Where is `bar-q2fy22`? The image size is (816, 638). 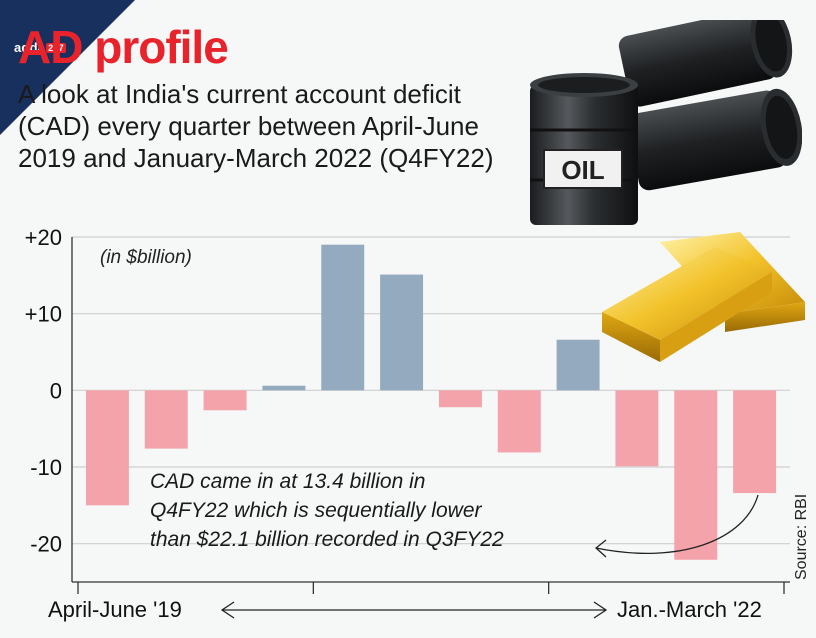
bar-q2fy22 is located at coordinates (637, 428).